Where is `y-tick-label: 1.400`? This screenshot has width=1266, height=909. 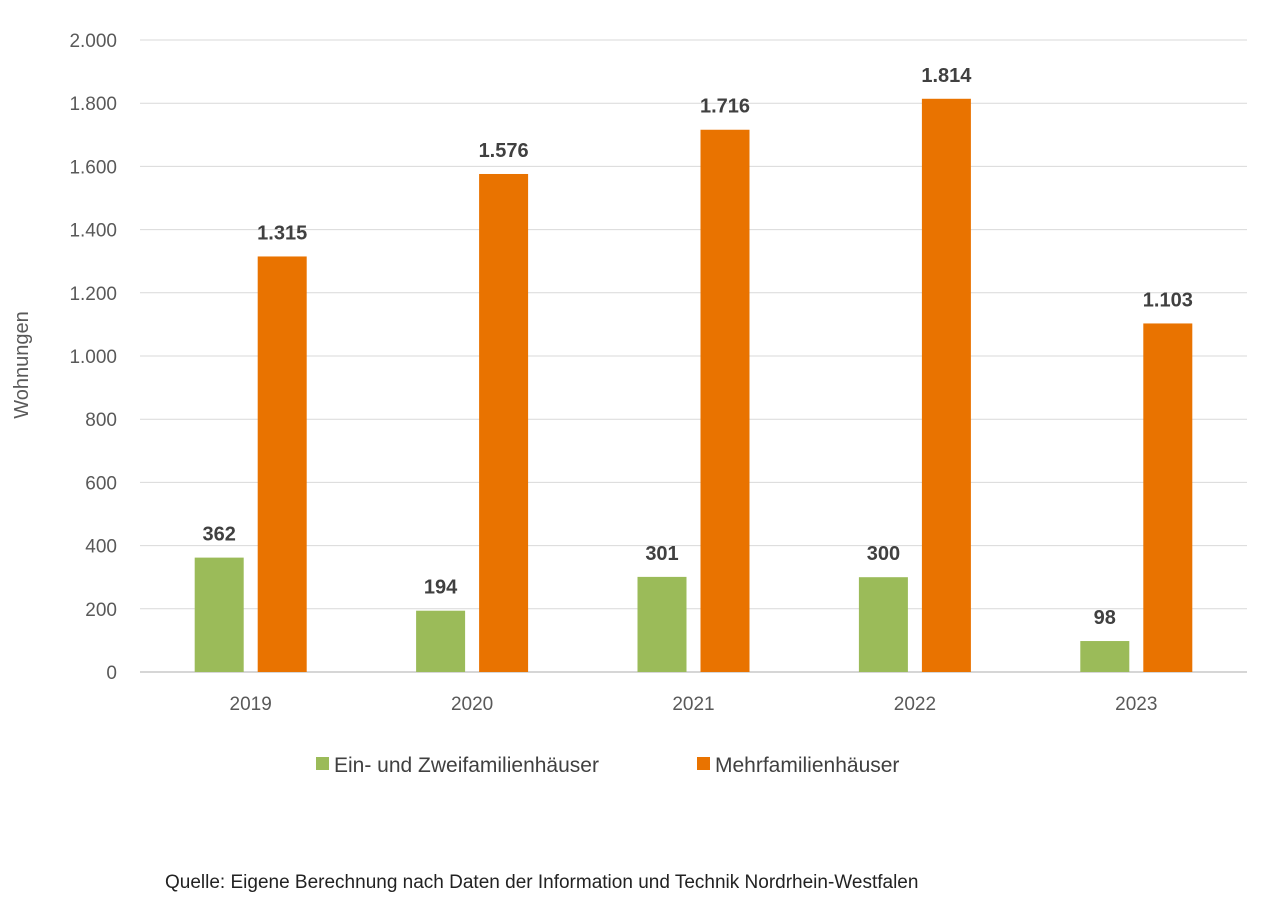
y-tick-label: 1.400 is located at coordinates (93, 231).